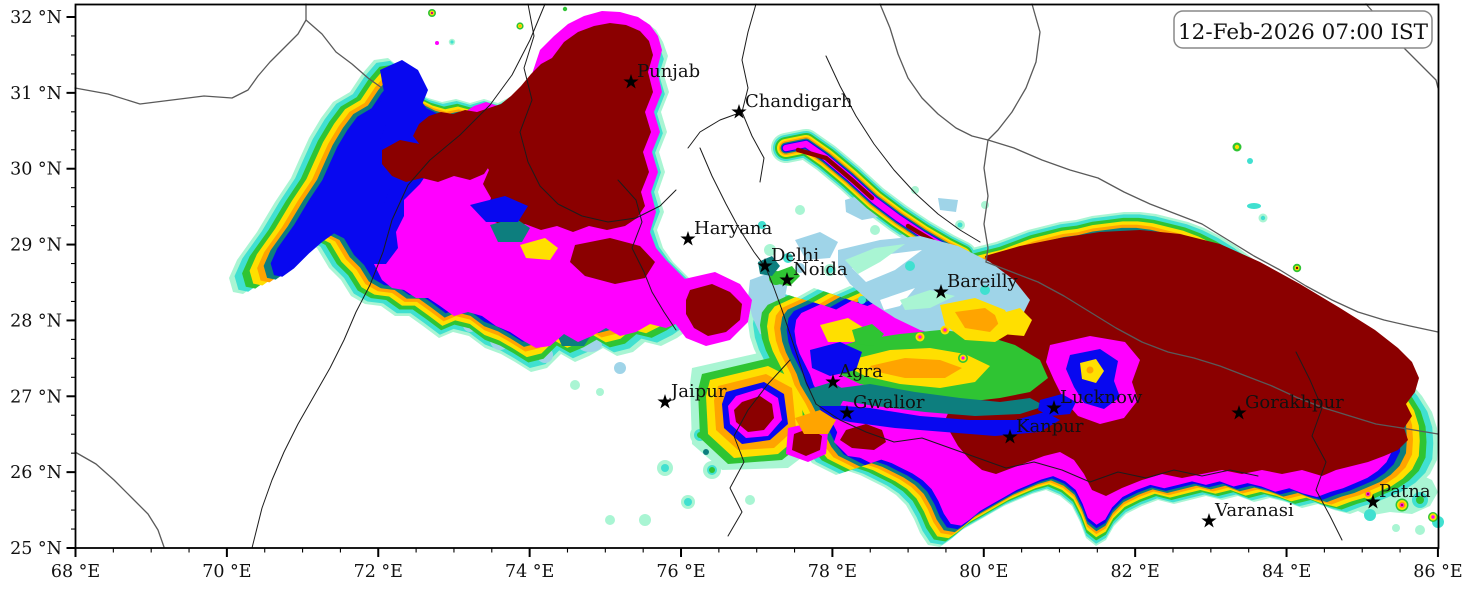 This screenshot has width=1471, height=591. I want to click on y-tick-label: 30 °N, so click(36, 170).